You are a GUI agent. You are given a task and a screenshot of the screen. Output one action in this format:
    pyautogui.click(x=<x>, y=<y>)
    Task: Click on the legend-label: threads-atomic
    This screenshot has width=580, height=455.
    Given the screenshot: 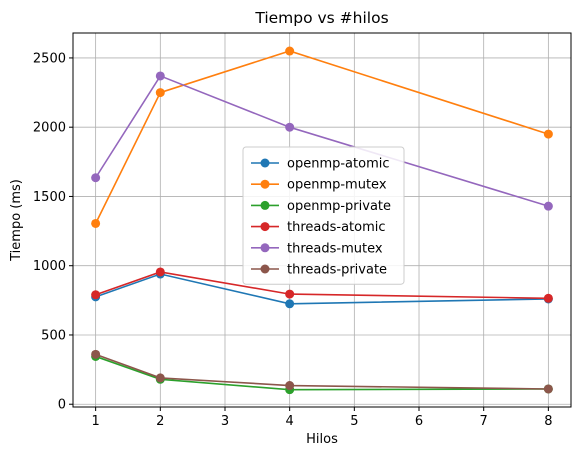 What is the action you would take?
    pyautogui.click(x=336, y=227)
    